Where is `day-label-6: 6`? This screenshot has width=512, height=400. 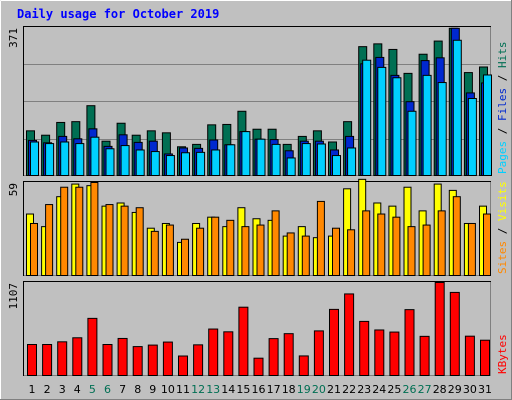 day-label-6: 6 is located at coordinates (107, 389).